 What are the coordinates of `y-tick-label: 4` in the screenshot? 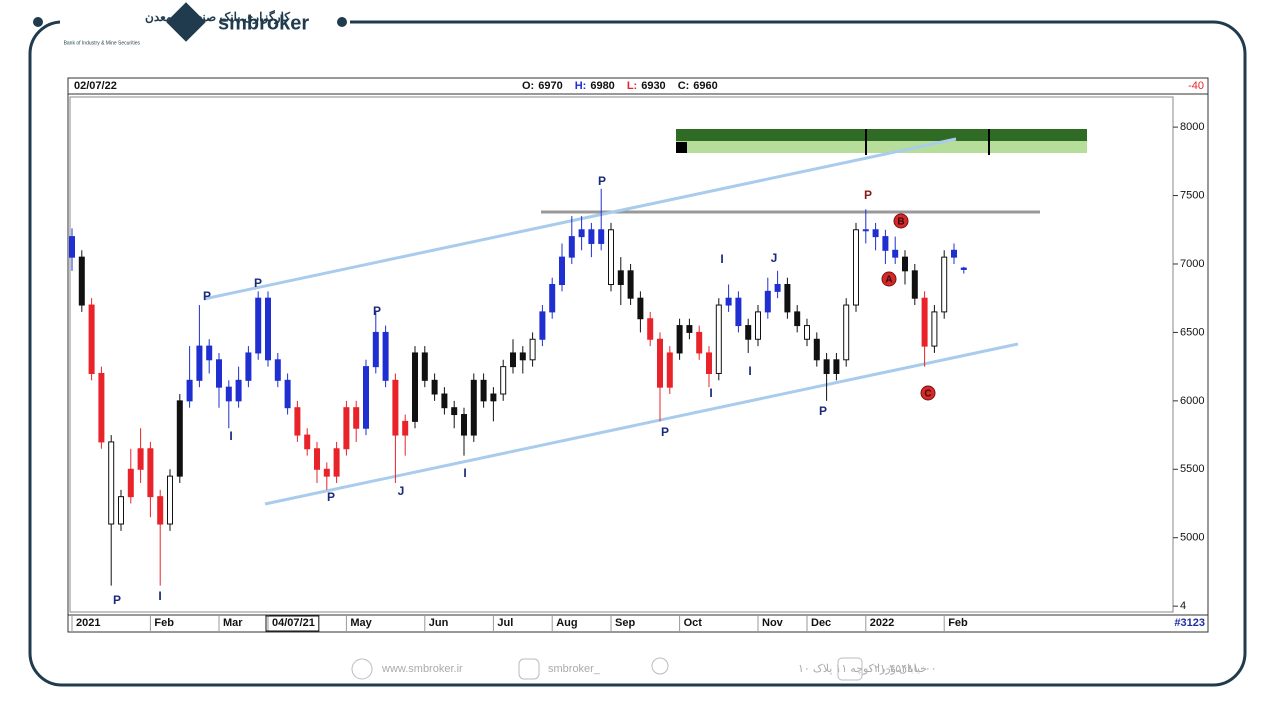 It's located at (1183, 606).